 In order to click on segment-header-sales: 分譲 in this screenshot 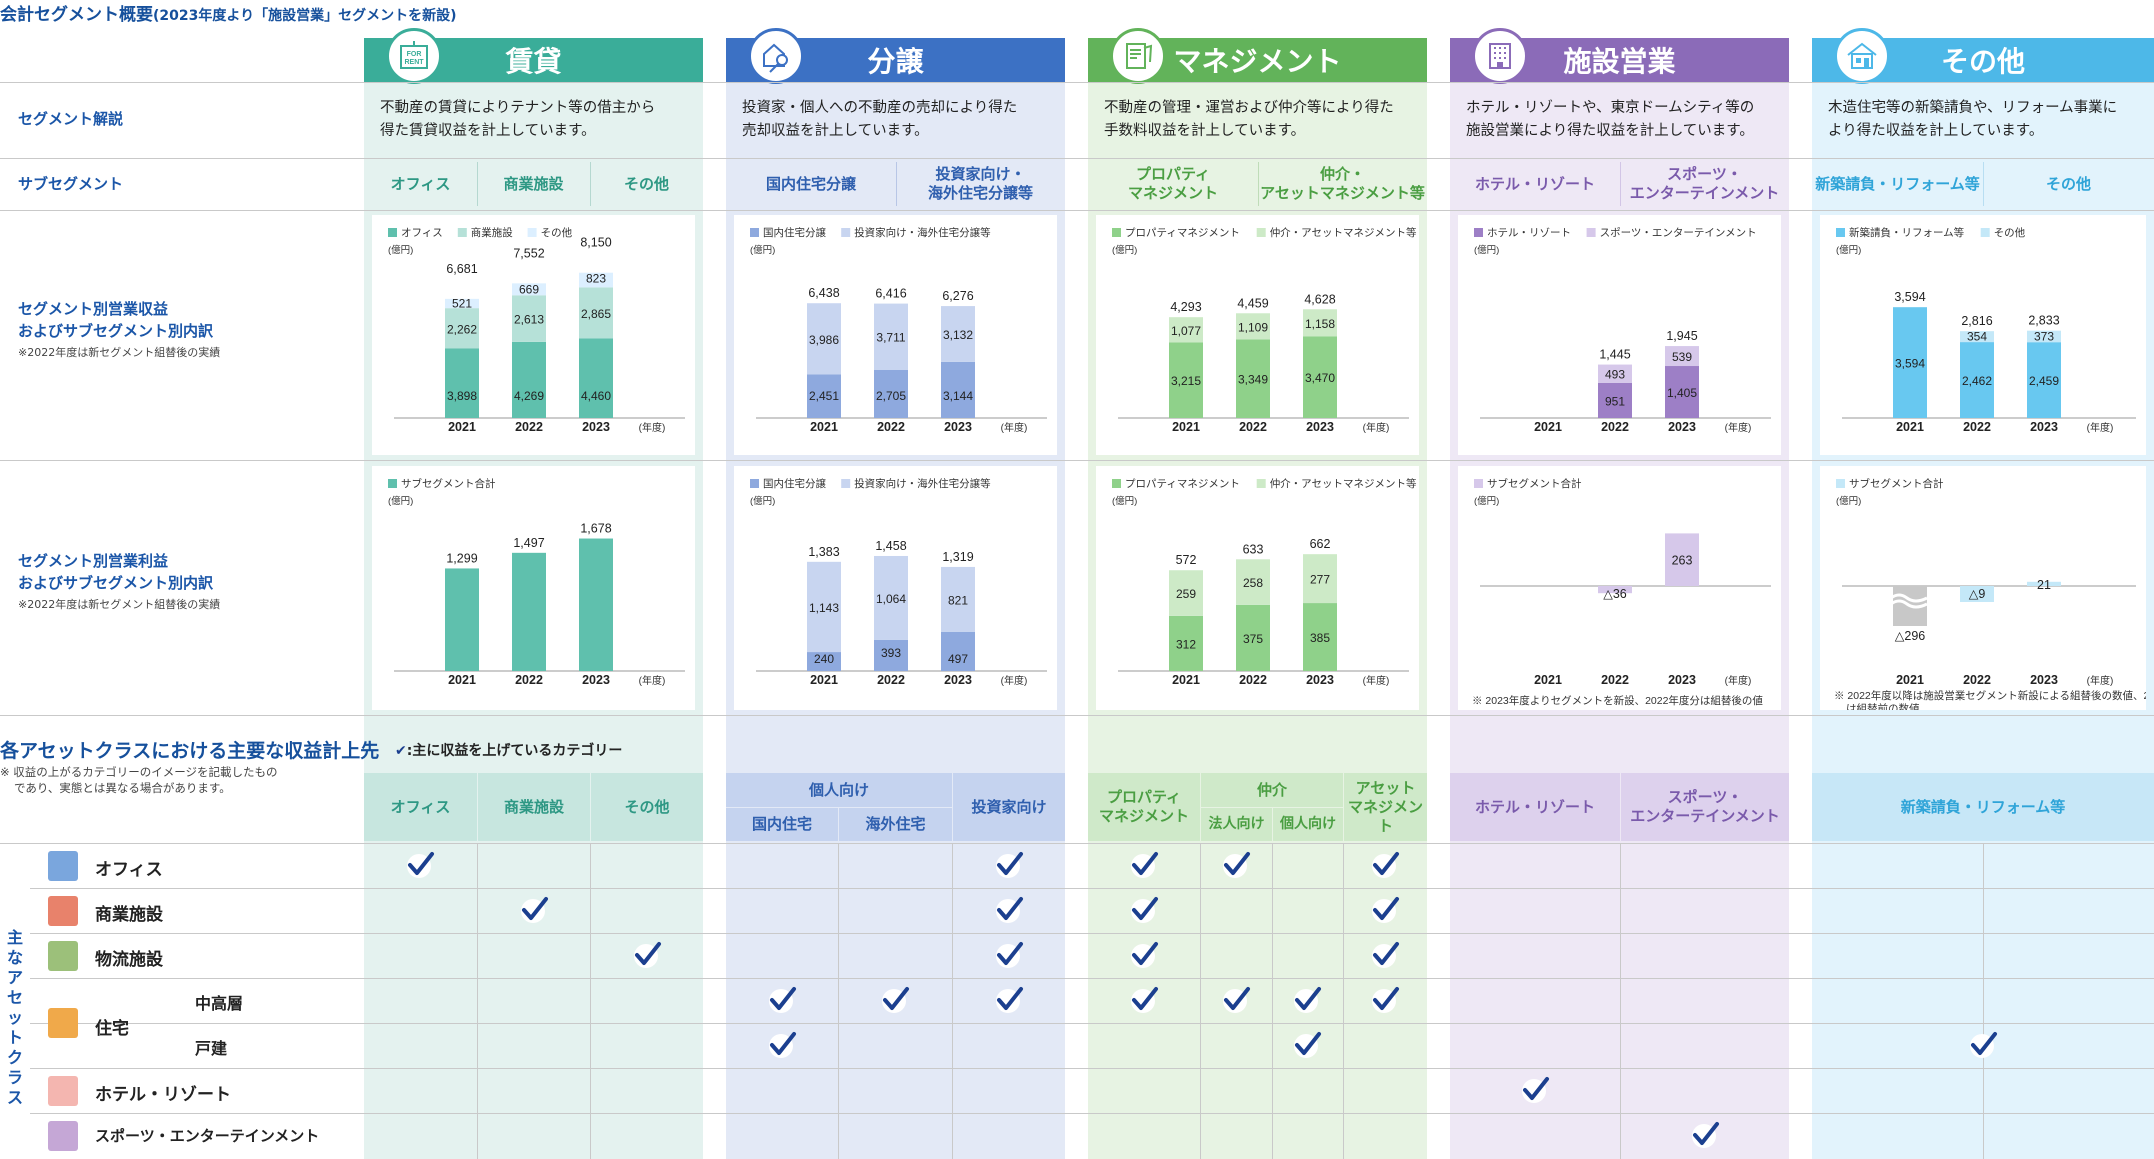, I will do `click(895, 56)`.